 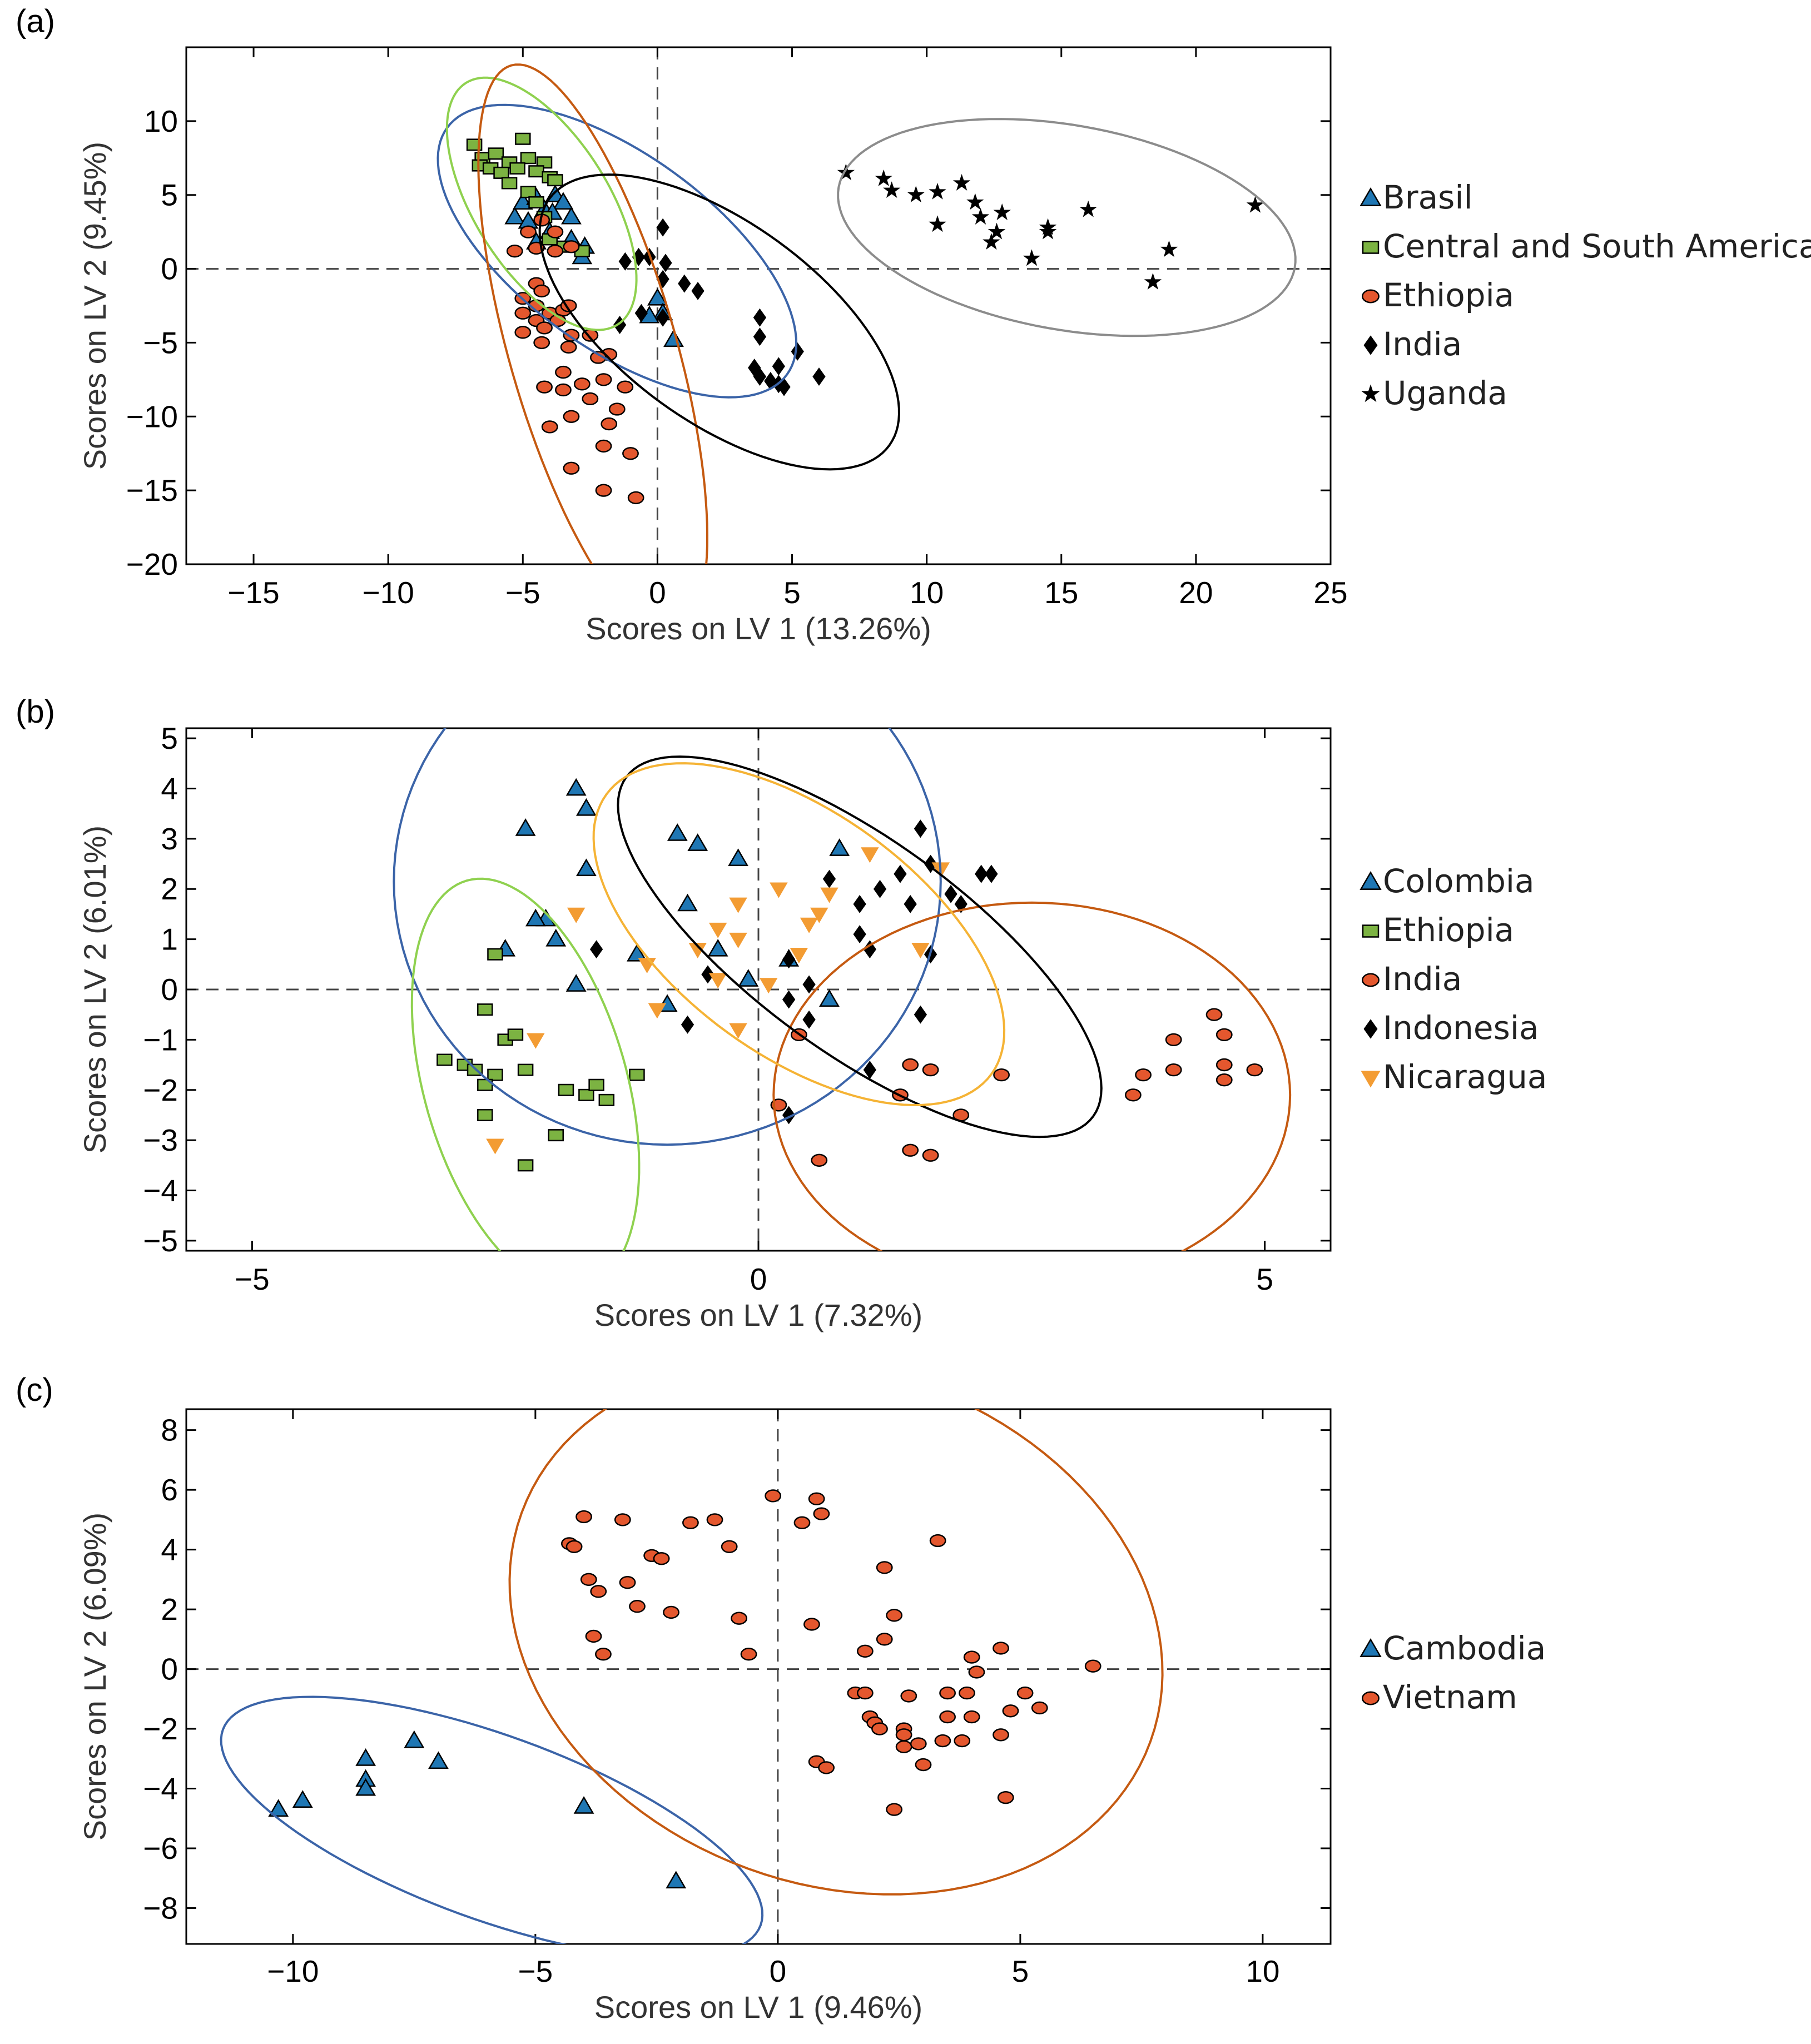 What do you see at coordinates (1450, 1697) in the screenshot?
I see `legend-label: Vietnam` at bounding box center [1450, 1697].